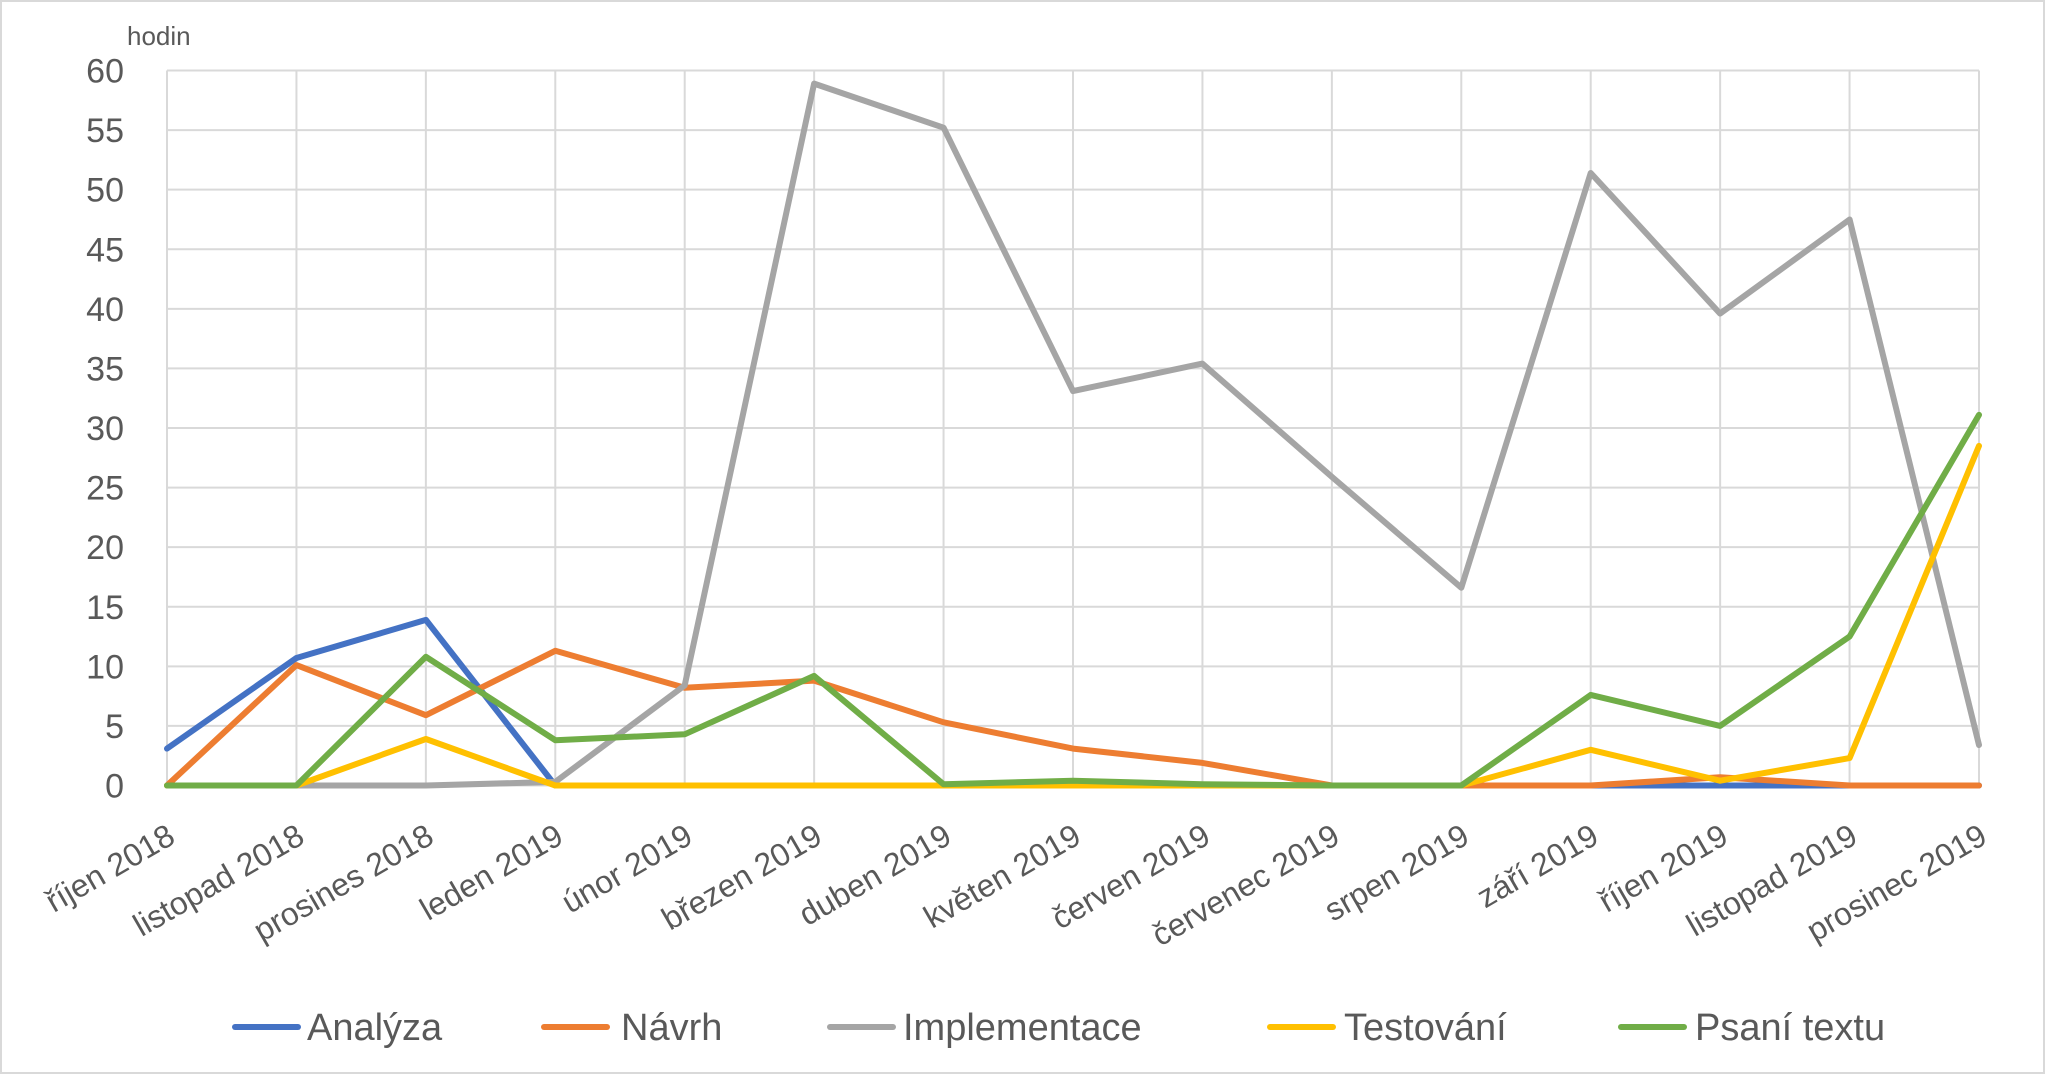 The image size is (2046, 1075). What do you see at coordinates (375, 1028) in the screenshot?
I see `legend-label-analyza: Analýza` at bounding box center [375, 1028].